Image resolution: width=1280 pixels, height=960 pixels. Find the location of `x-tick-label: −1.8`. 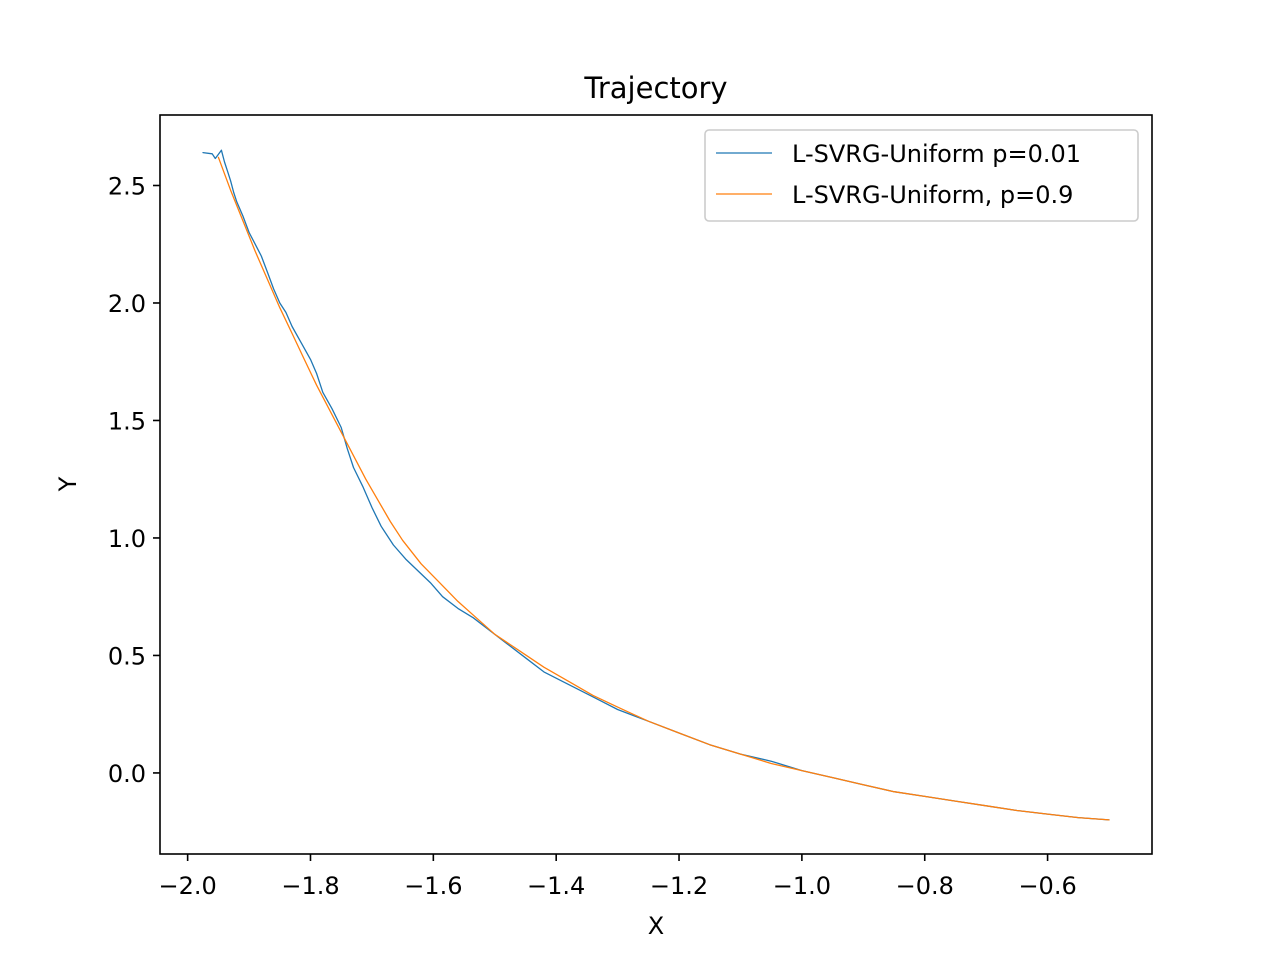

x-tick-label: −1.8 is located at coordinates (310, 886).